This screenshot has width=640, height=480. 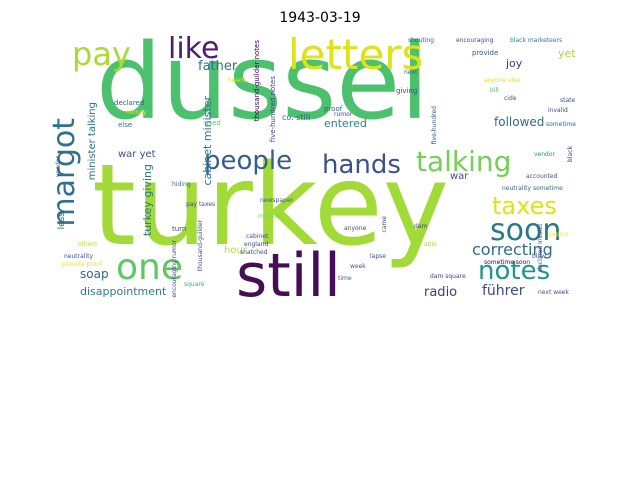 I want to click on word-joy: joy, so click(x=514, y=63).